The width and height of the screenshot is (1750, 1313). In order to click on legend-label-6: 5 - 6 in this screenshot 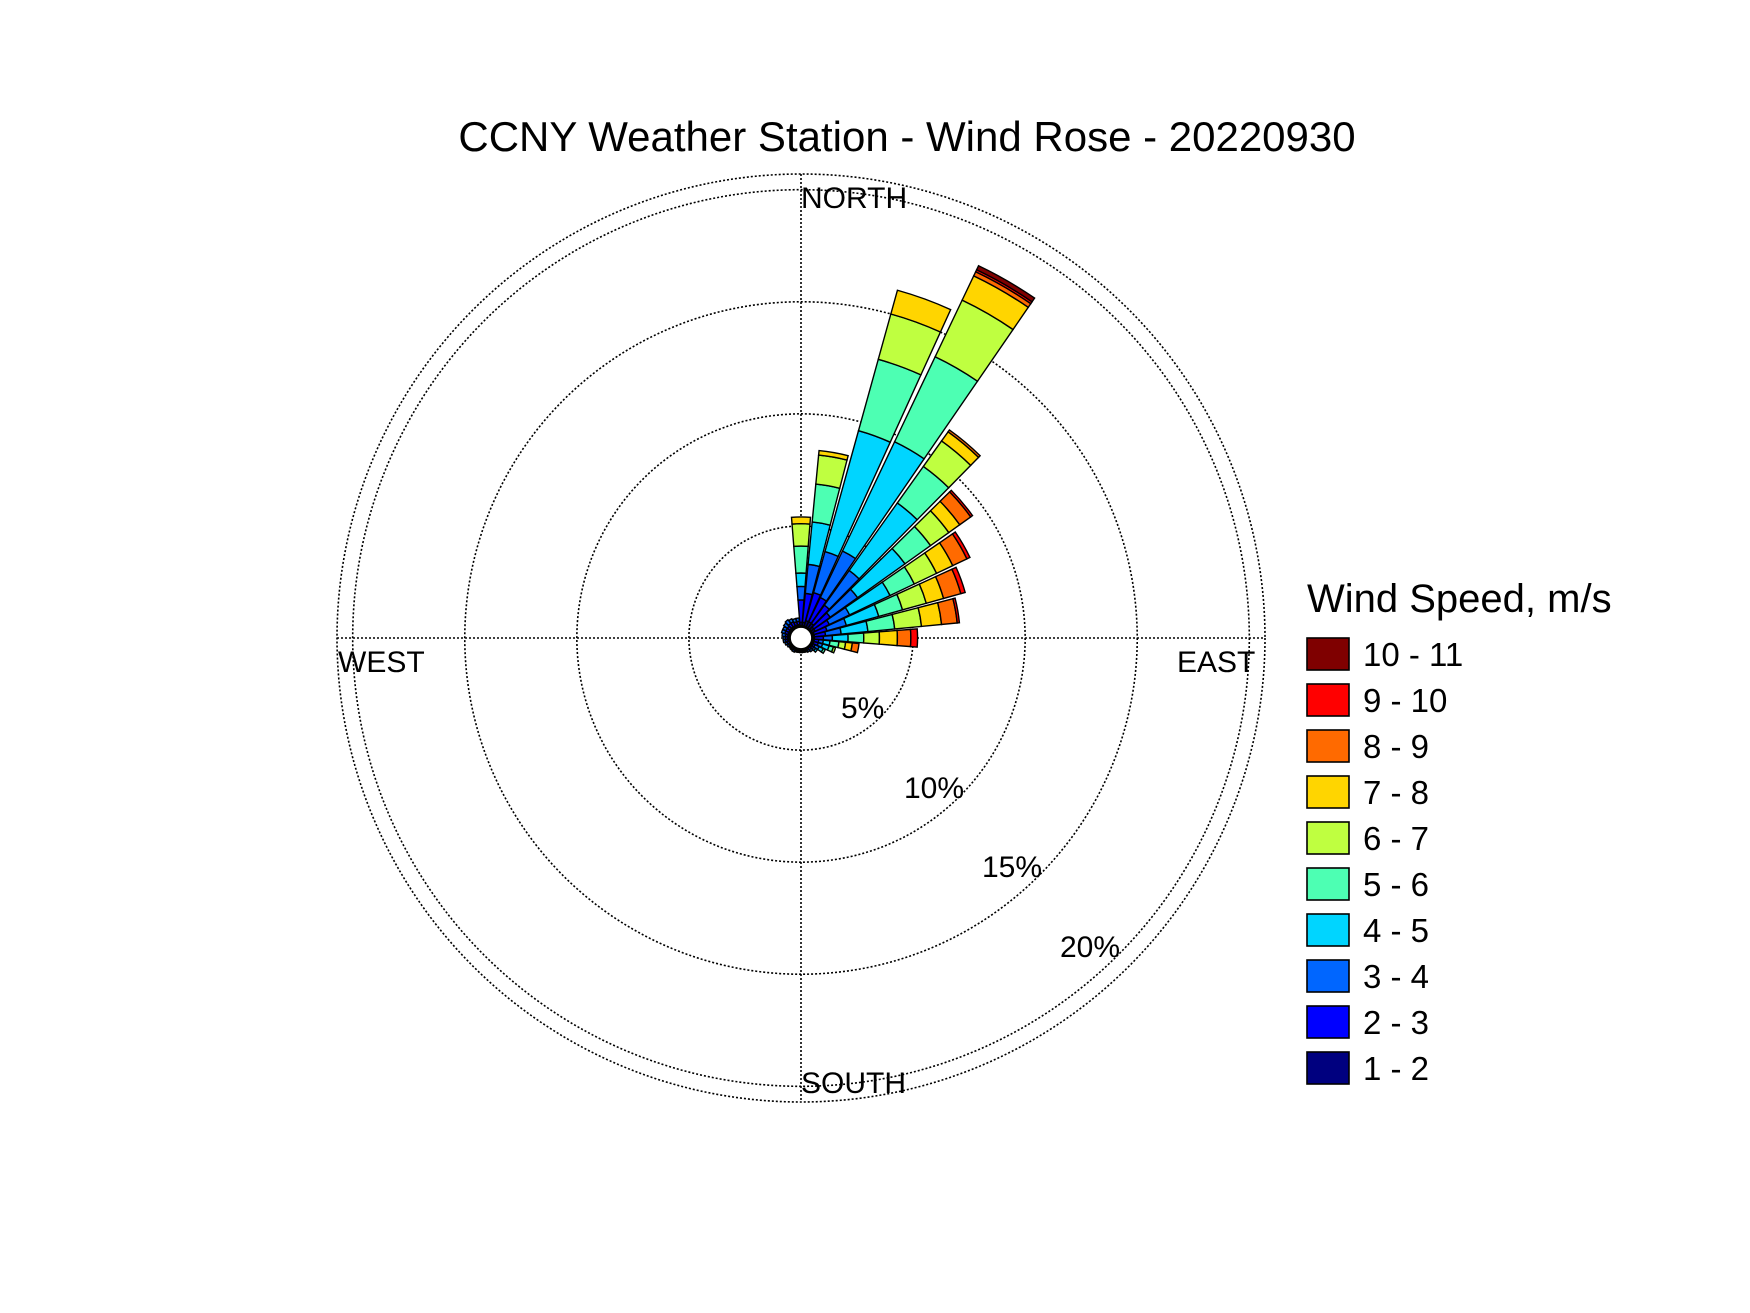, I will do `click(1396, 884)`.